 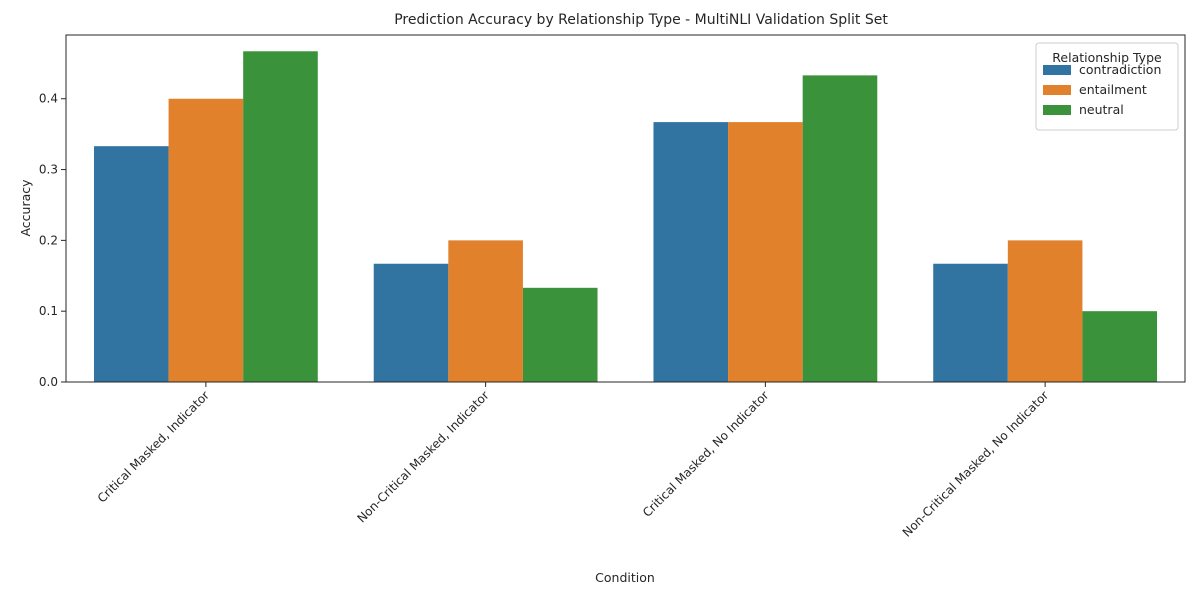 What do you see at coordinates (1101, 109) in the screenshot?
I see `legend-label-neutral: neutral` at bounding box center [1101, 109].